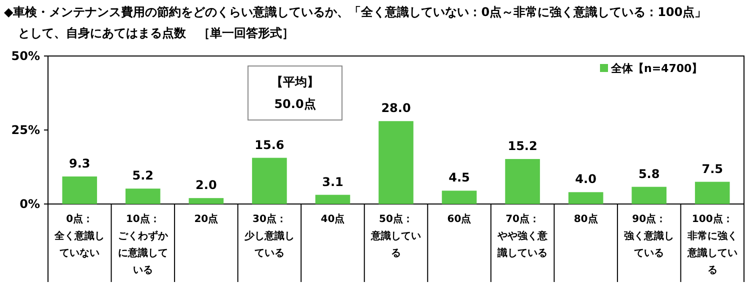 The height and width of the screenshot is (286, 748). What do you see at coordinates (79, 236) in the screenshot?
I see `x-tick-label: 0点：全く意識していない` at bounding box center [79, 236].